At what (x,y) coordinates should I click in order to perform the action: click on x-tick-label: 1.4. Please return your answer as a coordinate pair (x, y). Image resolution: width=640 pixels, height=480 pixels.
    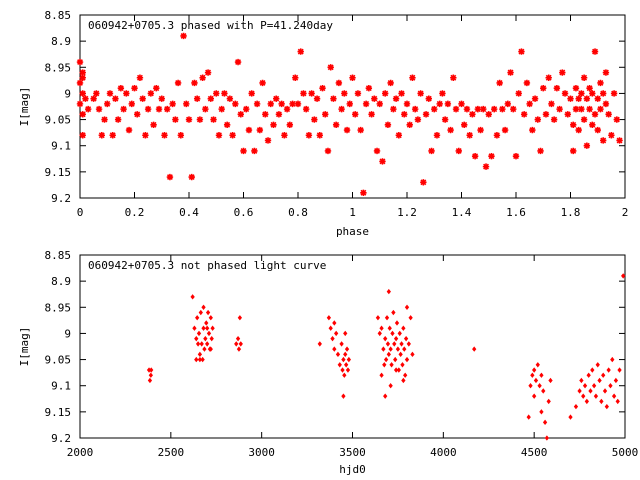
    Looking at the image, I should click on (462, 212).